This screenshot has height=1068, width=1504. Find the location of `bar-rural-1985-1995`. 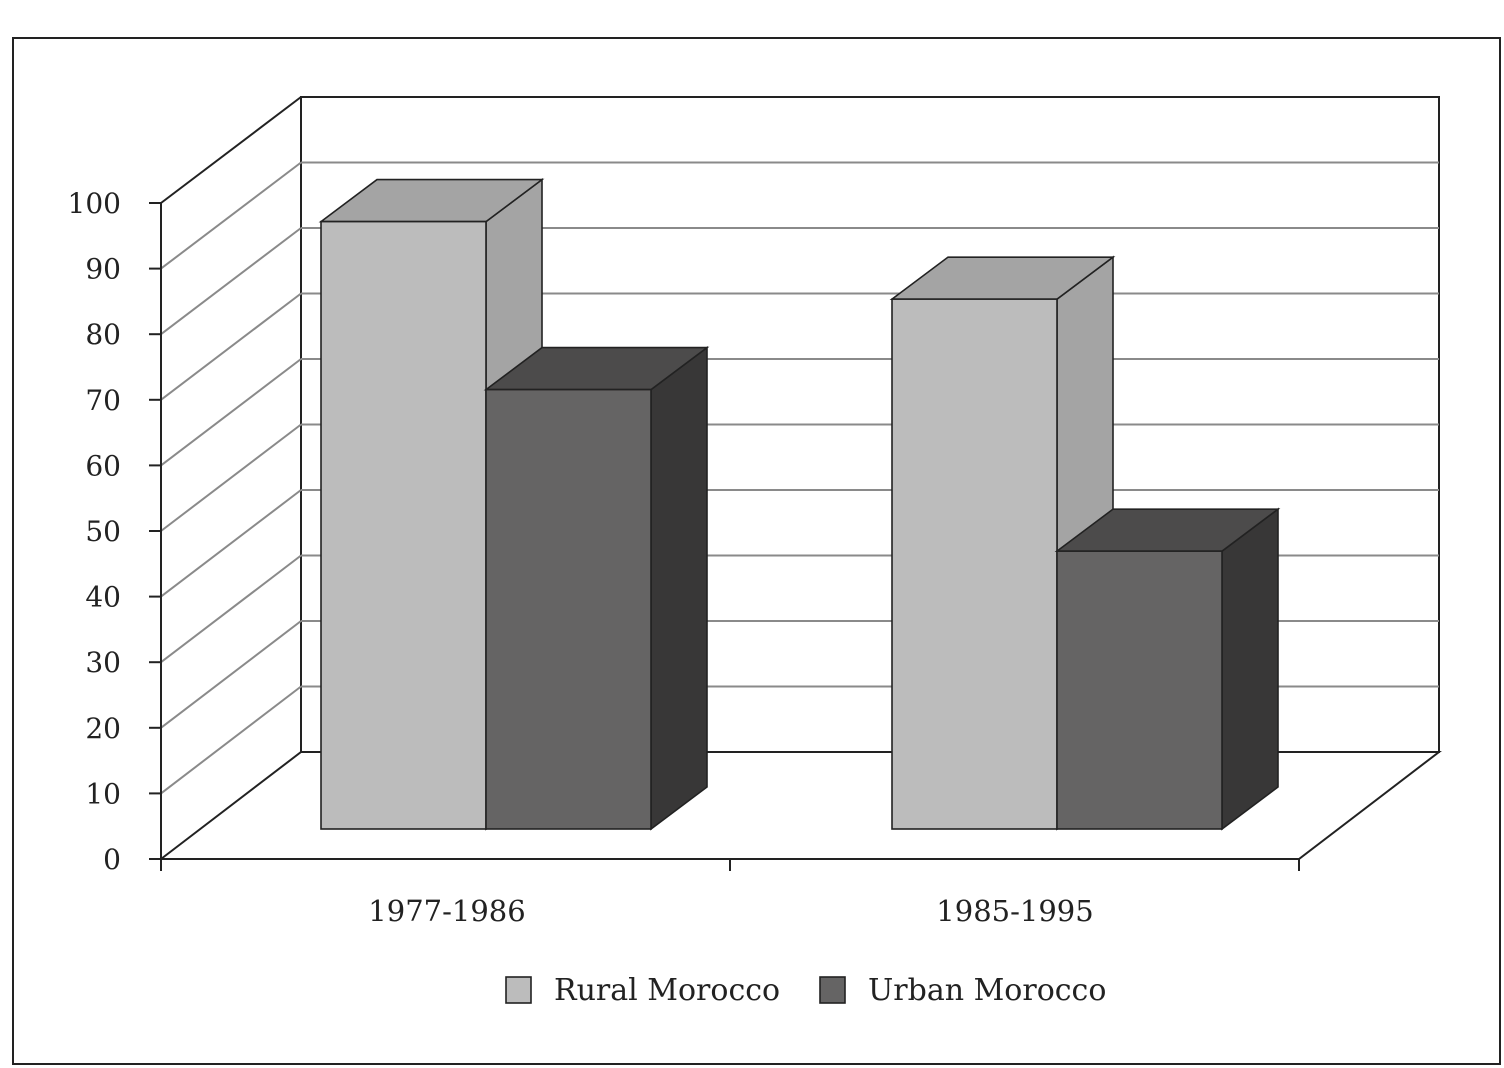

bar-rural-1985-1995 is located at coordinates (1002, 543).